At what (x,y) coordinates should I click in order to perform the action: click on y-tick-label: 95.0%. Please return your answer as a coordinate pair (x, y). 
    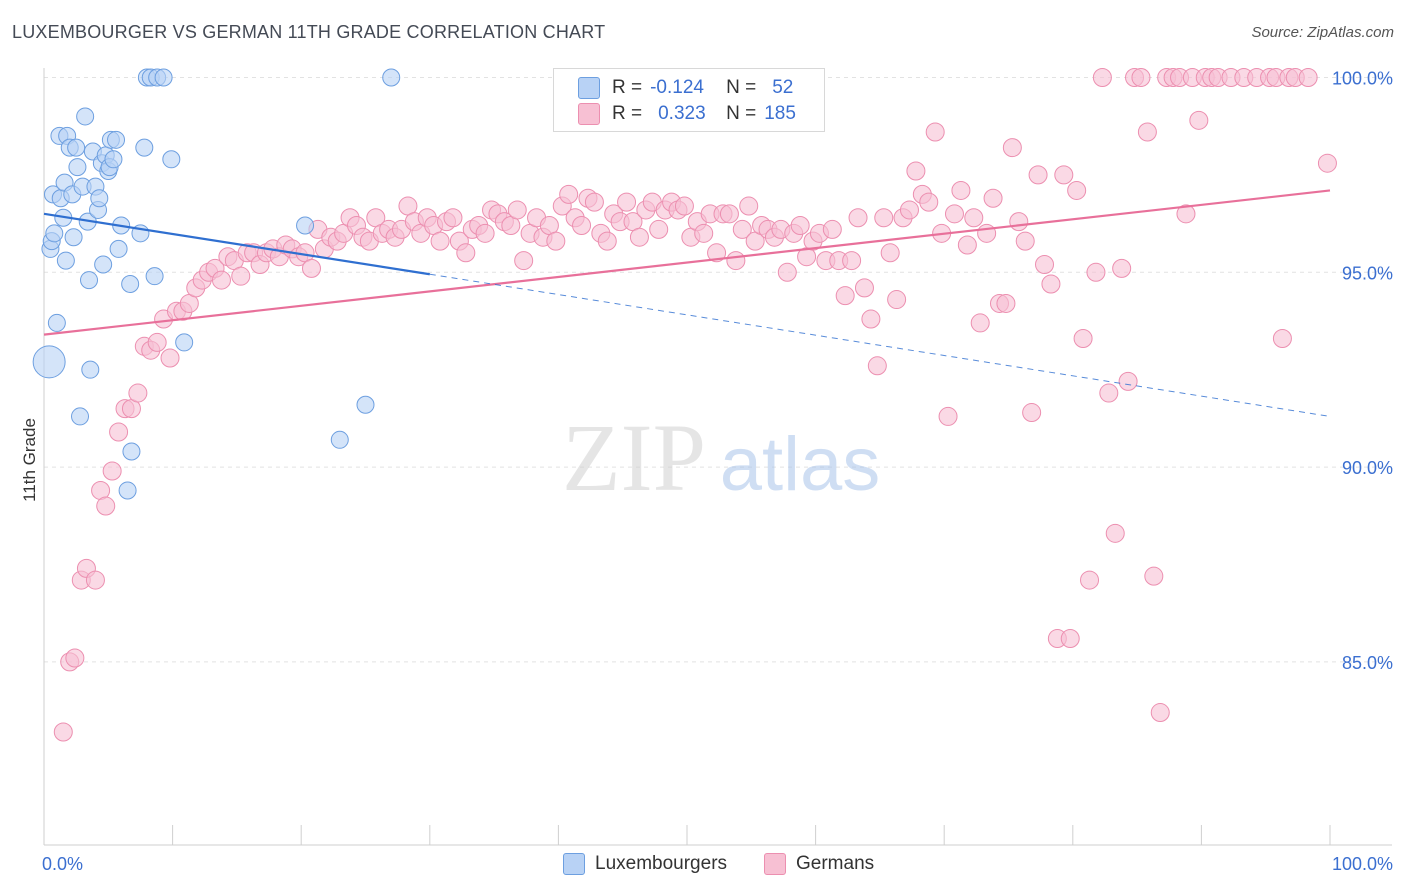
    Looking at the image, I should click on (1367, 273).